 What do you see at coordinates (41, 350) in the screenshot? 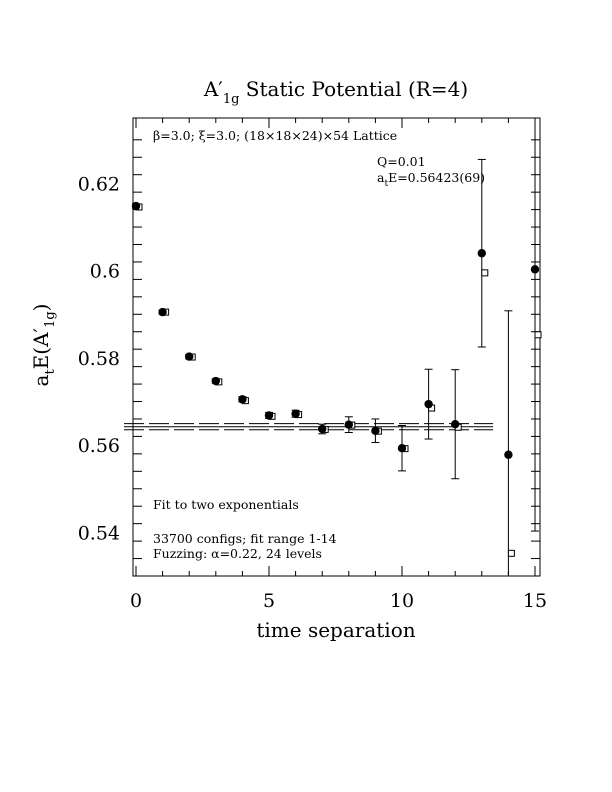
I see `ylabel-mid: E(A` at bounding box center [41, 350].